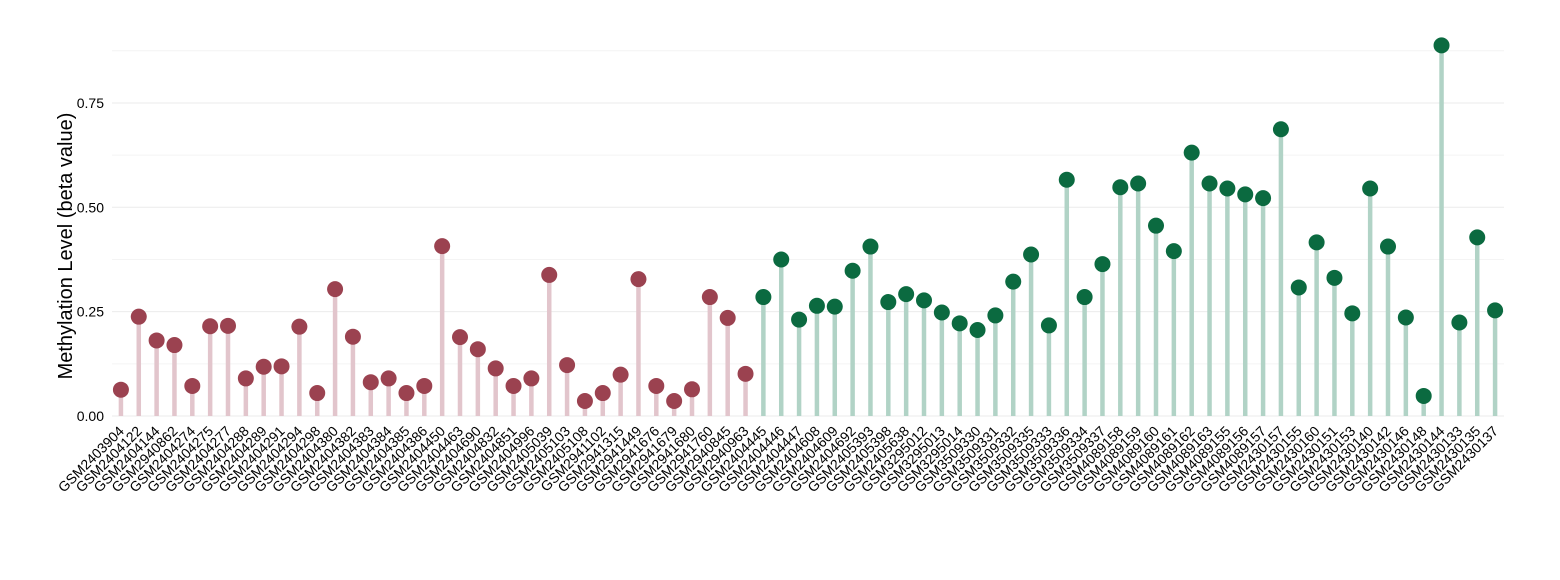 This screenshot has width=1560, height=580. I want to click on y-tick-label: 0.25, so click(90, 312).